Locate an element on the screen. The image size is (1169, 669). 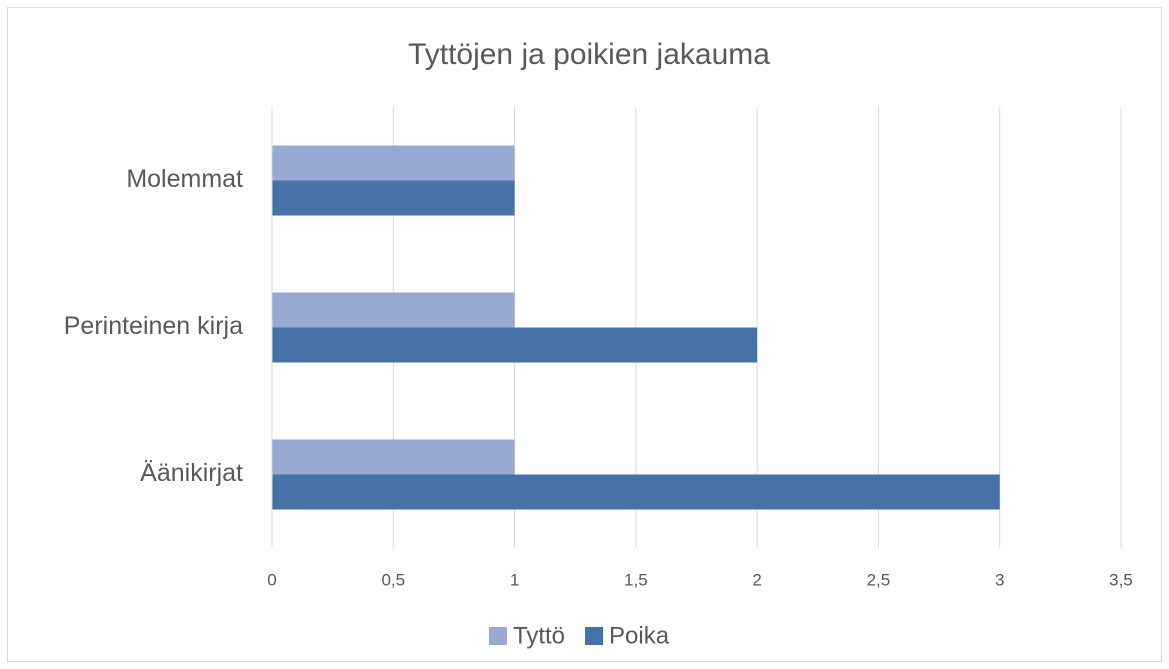
legend-label: Tyttö is located at coordinates (539, 635).